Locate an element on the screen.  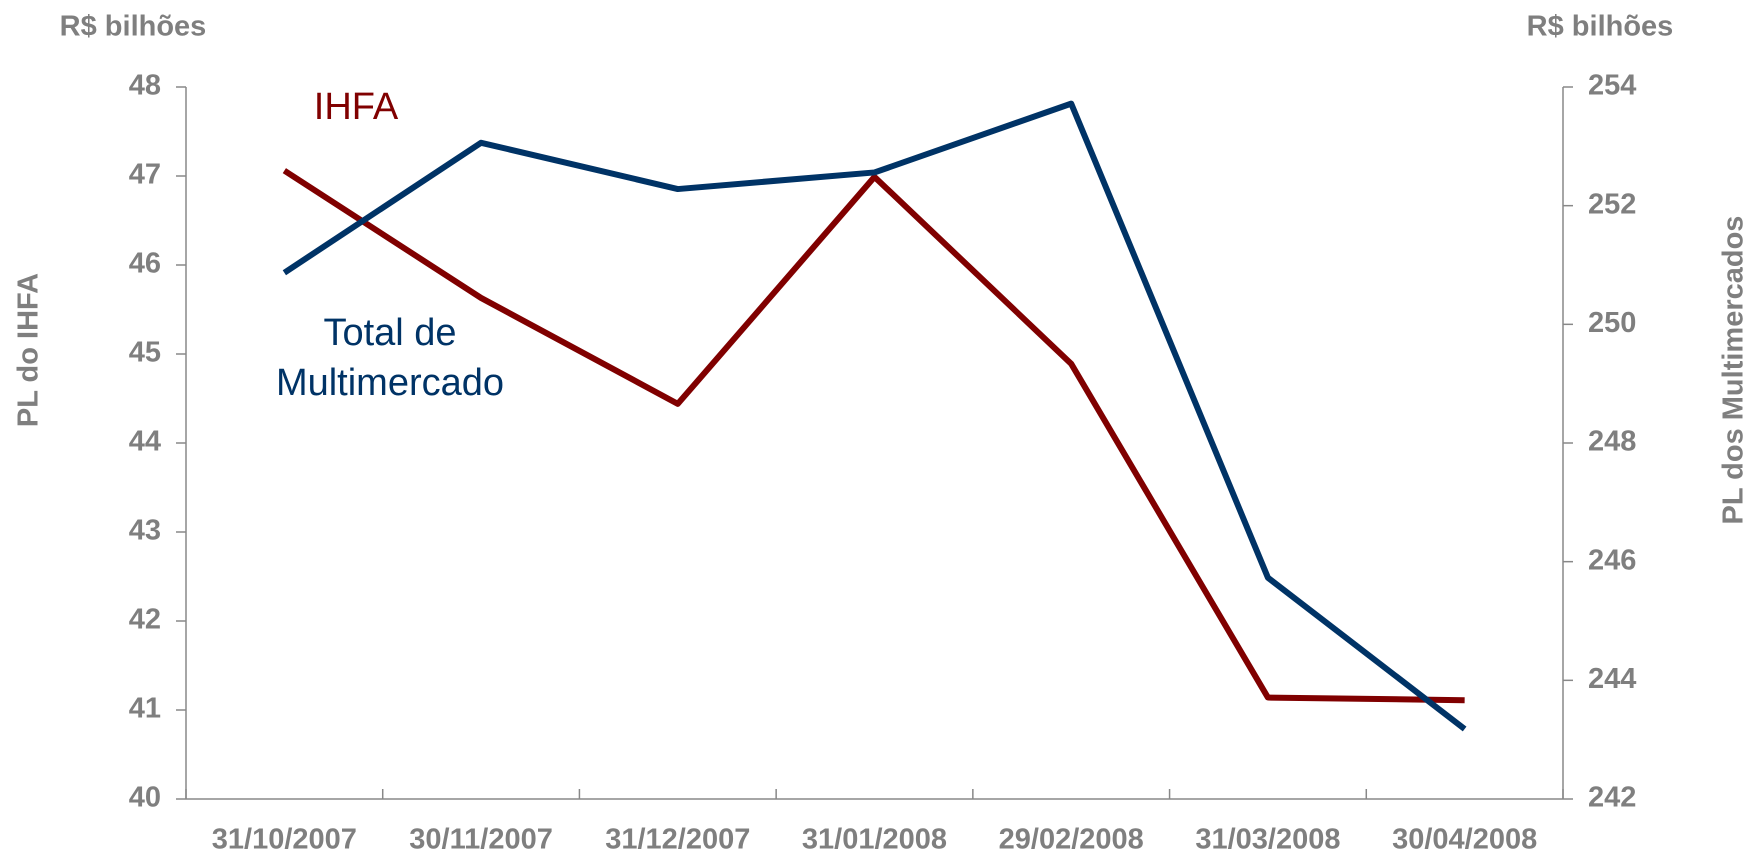
series-label: IHFA is located at coordinates (356, 107).